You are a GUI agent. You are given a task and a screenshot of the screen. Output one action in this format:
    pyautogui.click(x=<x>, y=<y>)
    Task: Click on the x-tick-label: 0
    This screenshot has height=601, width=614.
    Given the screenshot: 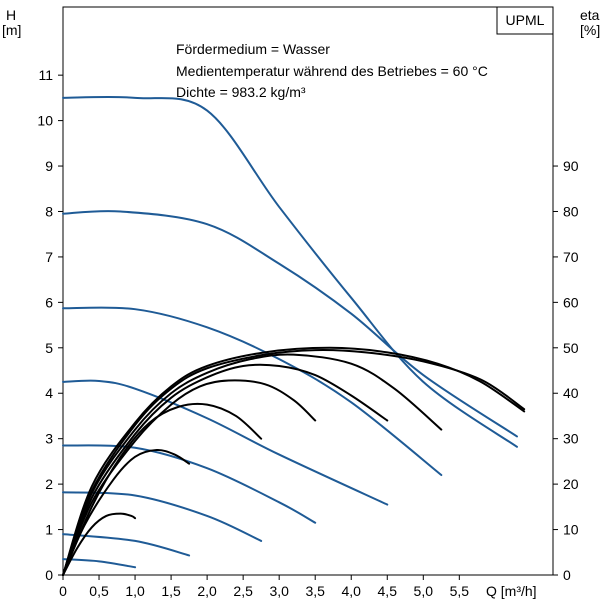 What is the action you would take?
    pyautogui.click(x=63, y=591)
    